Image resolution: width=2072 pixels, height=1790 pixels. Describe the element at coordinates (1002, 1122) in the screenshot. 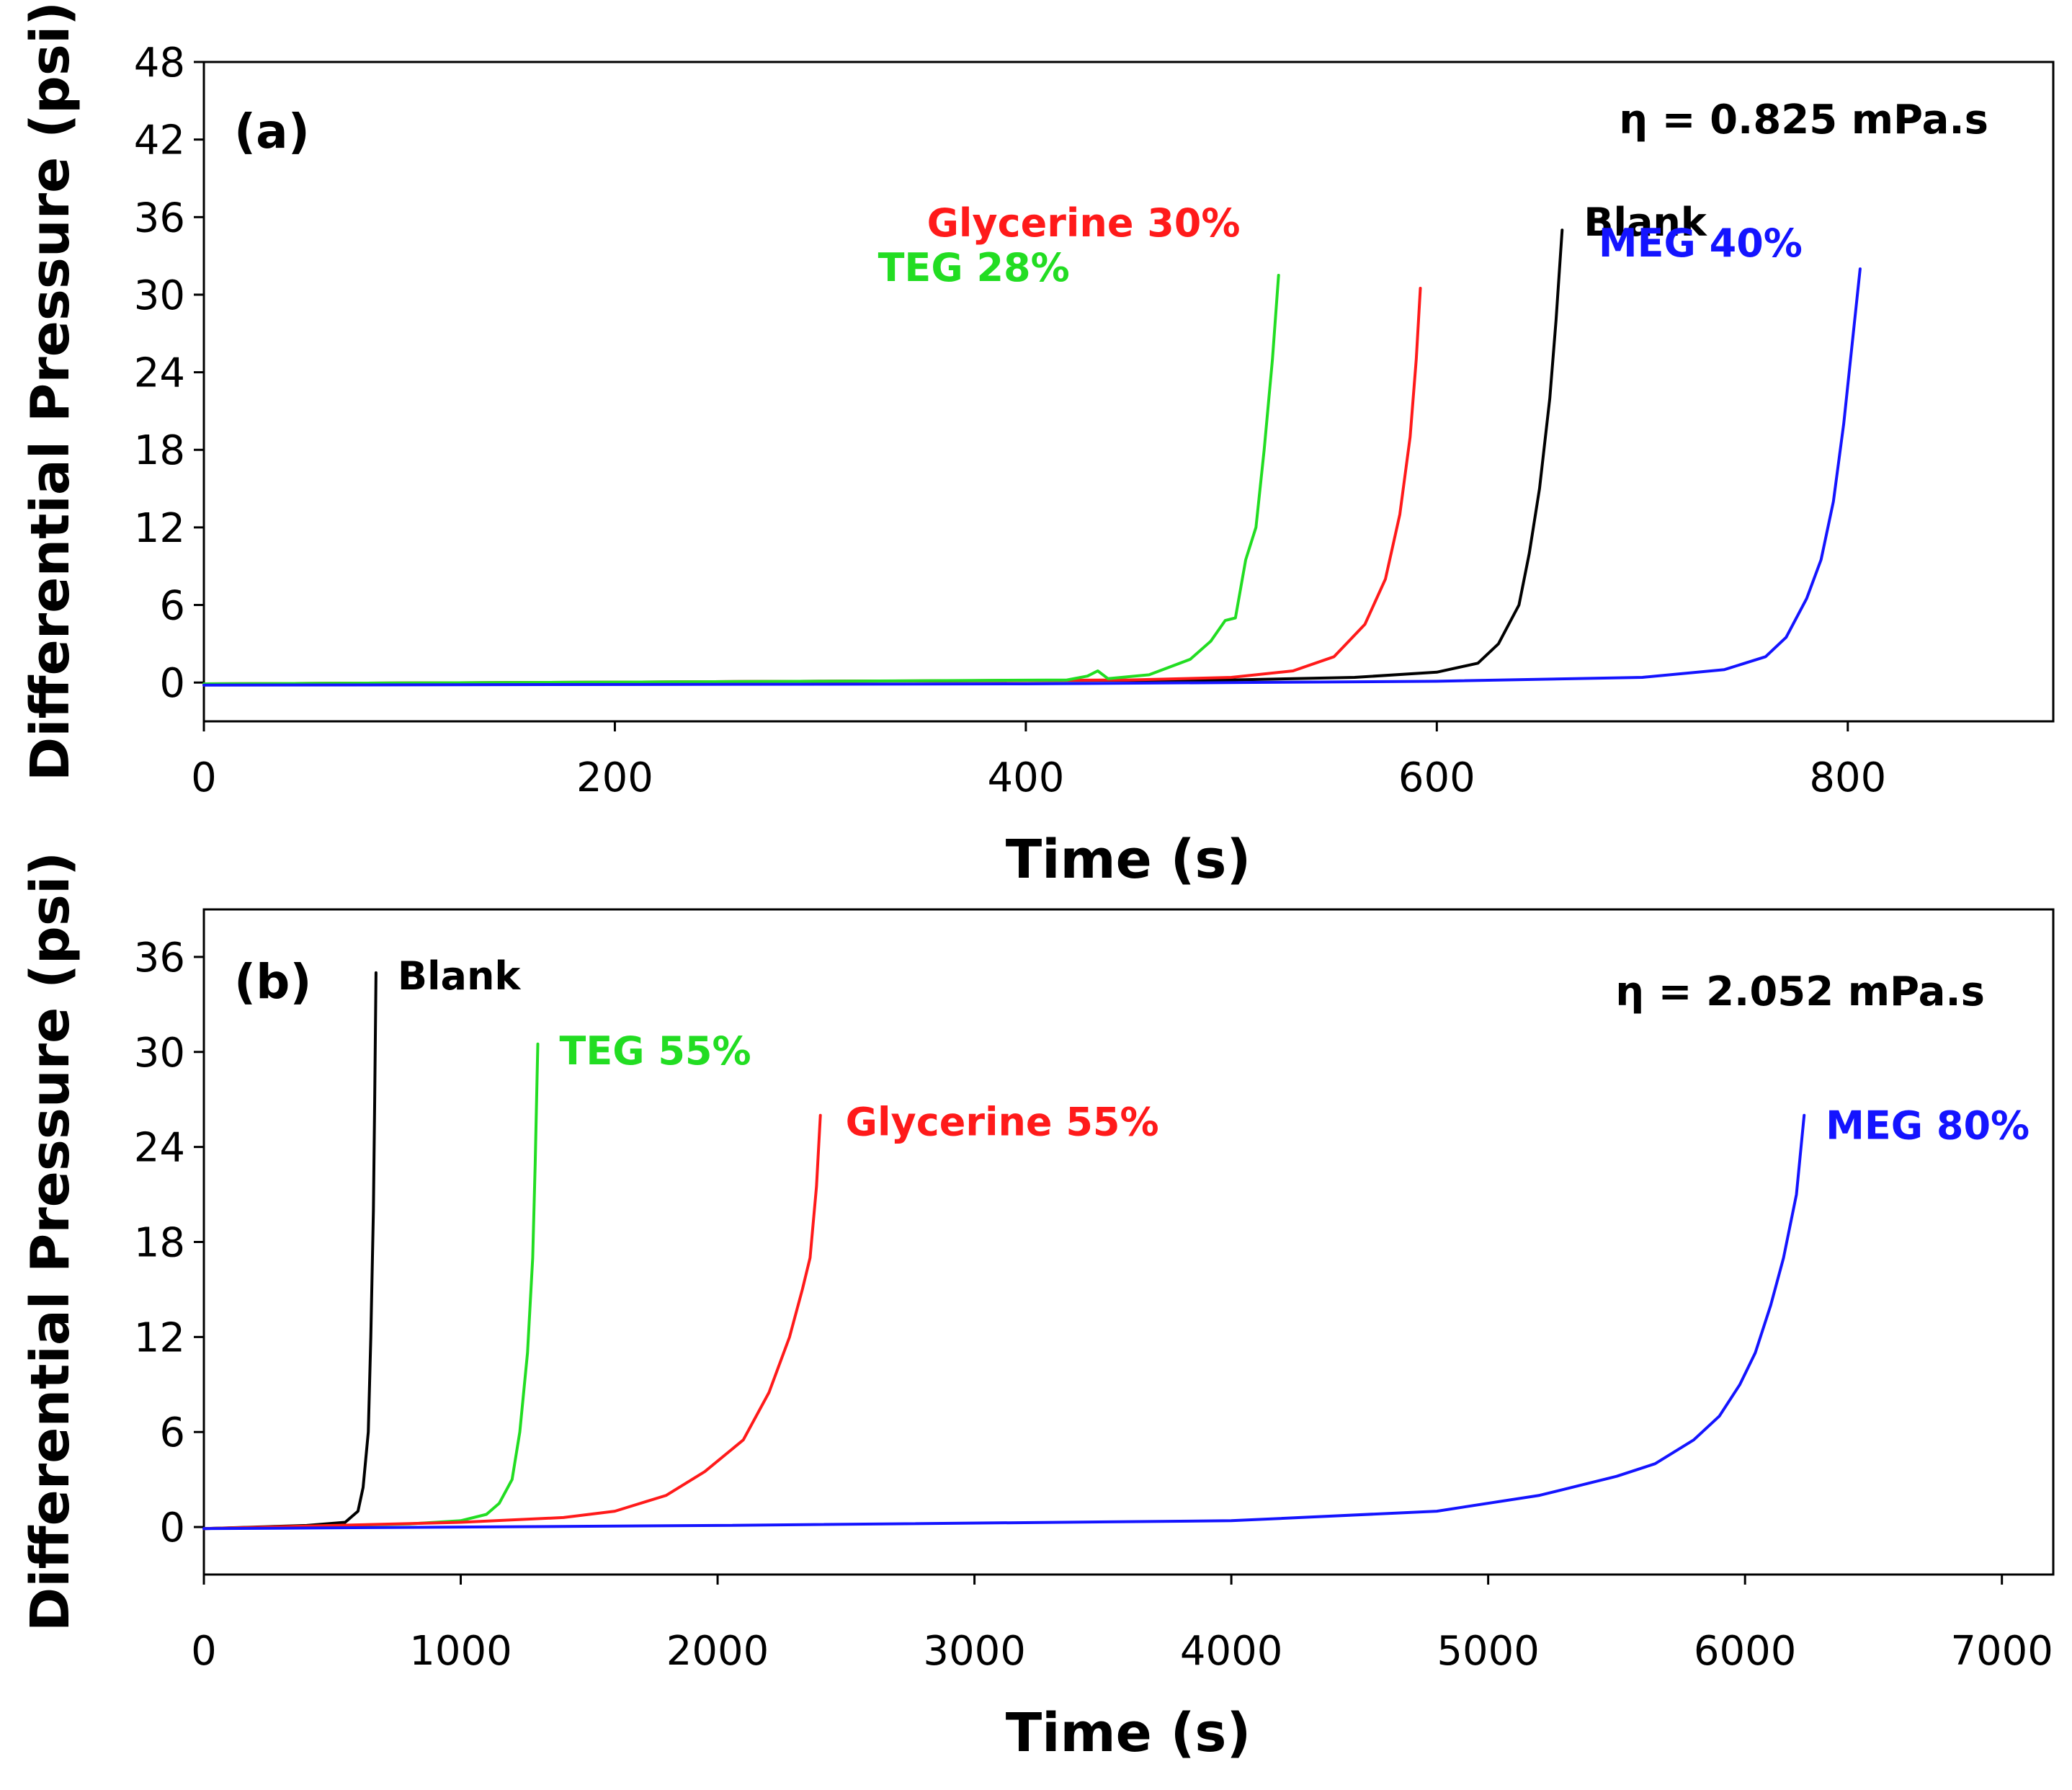

I see `series-label-glycerine-55: Glycerine 55%` at that location.